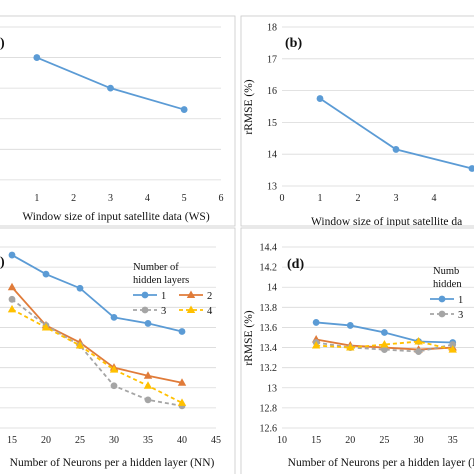  What do you see at coordinates (184, 198) in the screenshot?
I see `x-tick-label: 5` at bounding box center [184, 198].